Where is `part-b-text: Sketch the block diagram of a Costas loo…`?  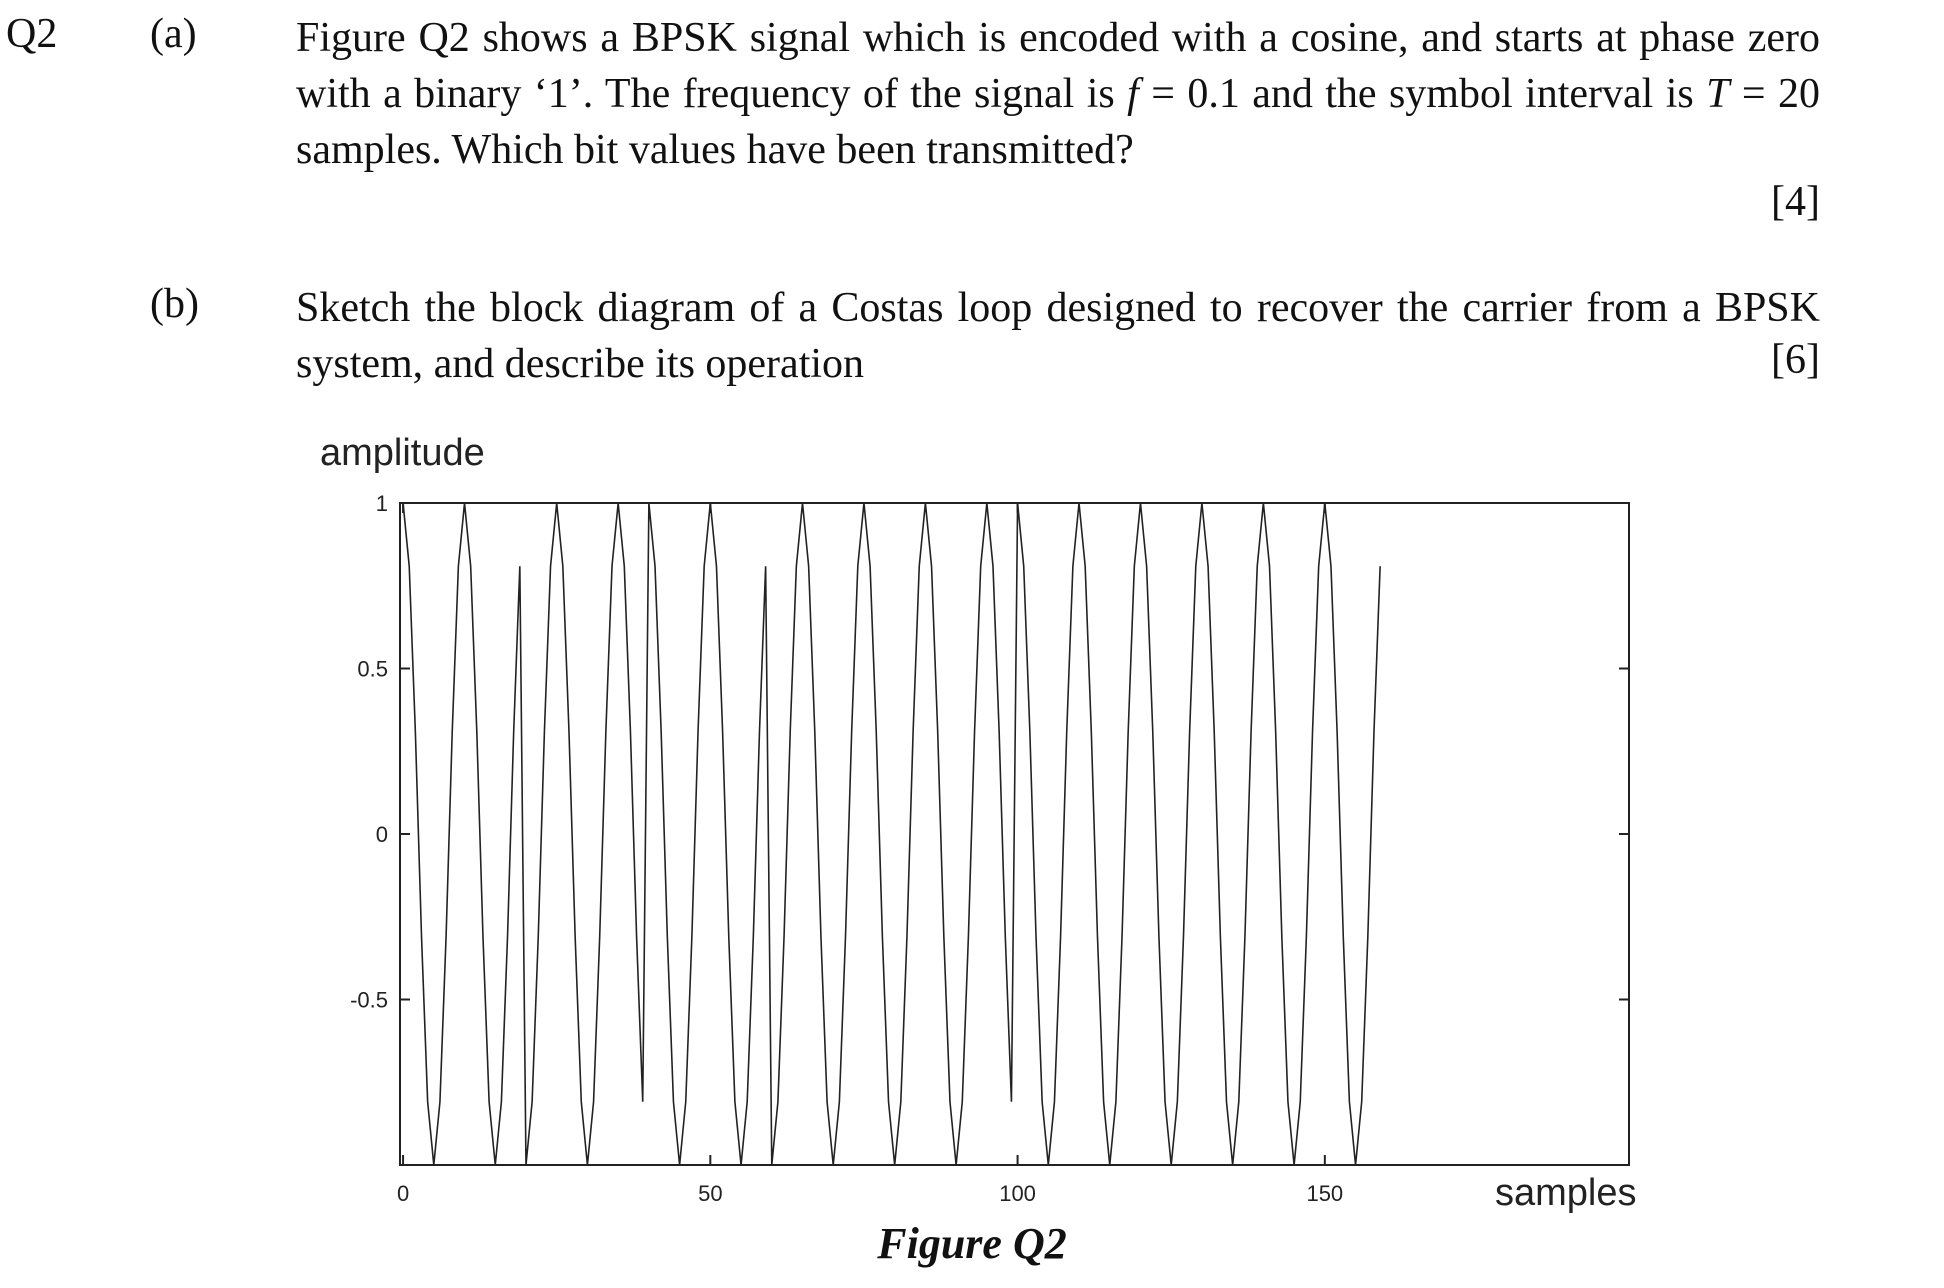 part-b-text: Sketch the block diagram of a Costas loo… is located at coordinates (1058, 336).